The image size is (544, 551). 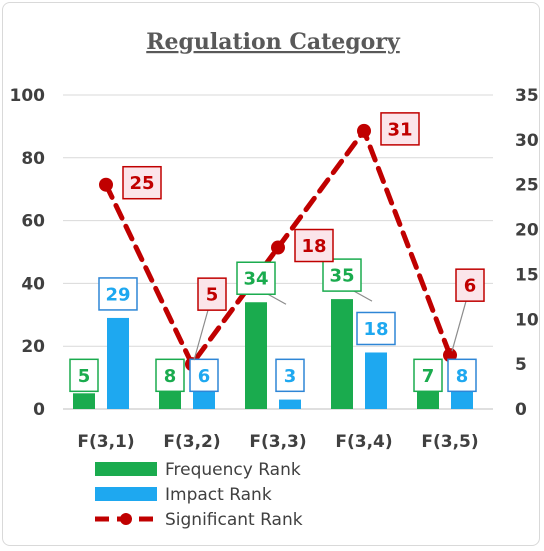 I want to click on impact-label-text: 29, so click(x=117, y=294).